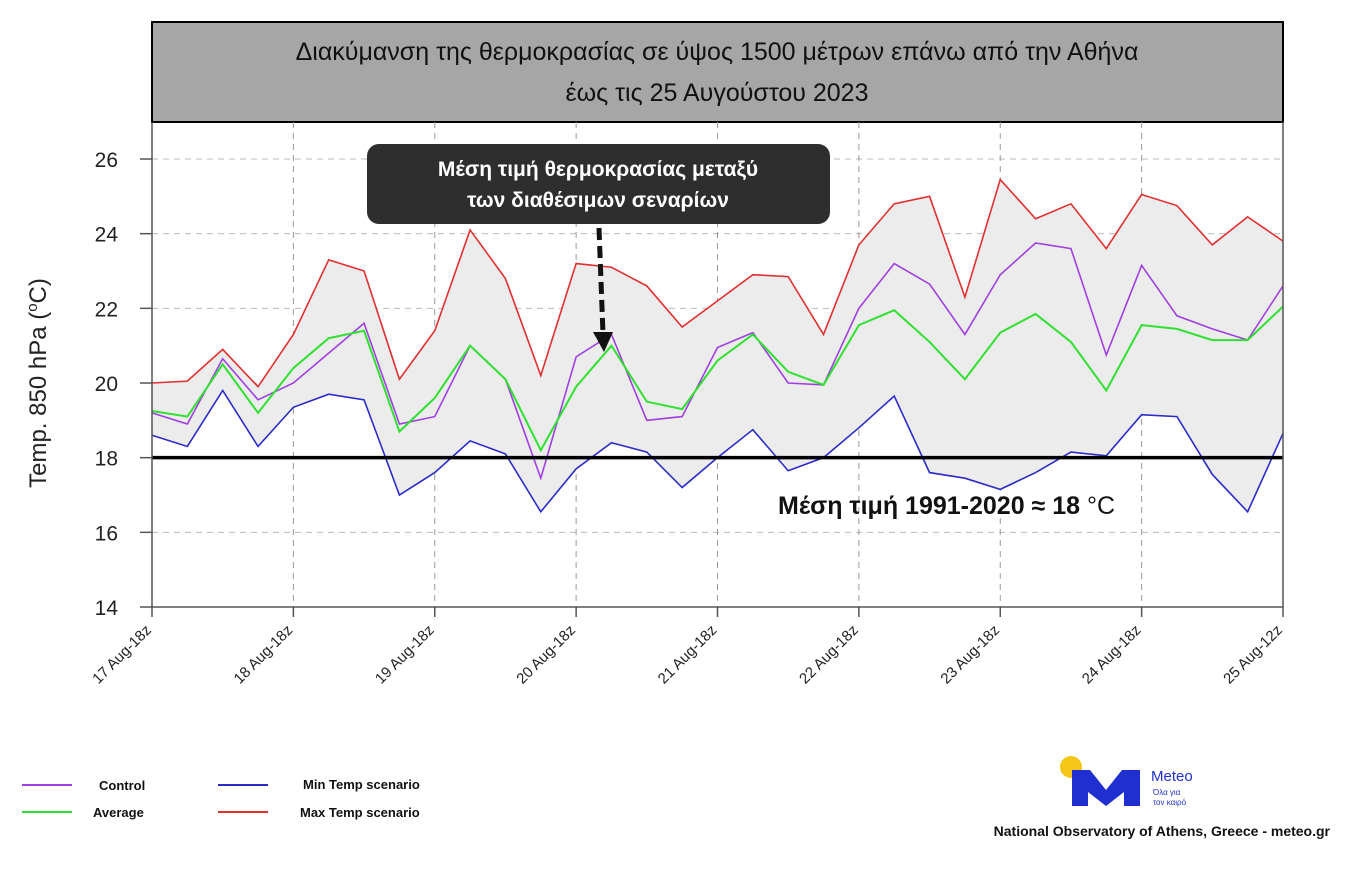 The width and height of the screenshot is (1360, 869). I want to click on x-tick-label: 17 Aug-18z, so click(122, 655).